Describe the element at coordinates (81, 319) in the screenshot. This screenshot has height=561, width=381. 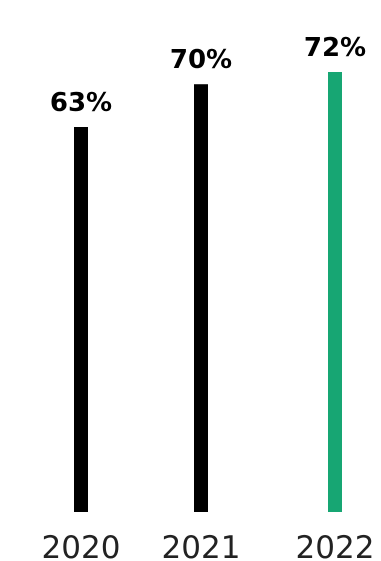
I see `bar-2020` at that location.